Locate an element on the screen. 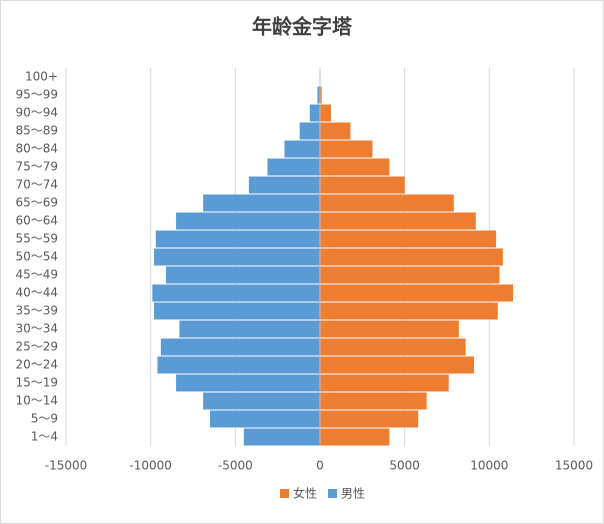 The image size is (604, 524). chart-title: 年龄金字塔 is located at coordinates (302, 27).